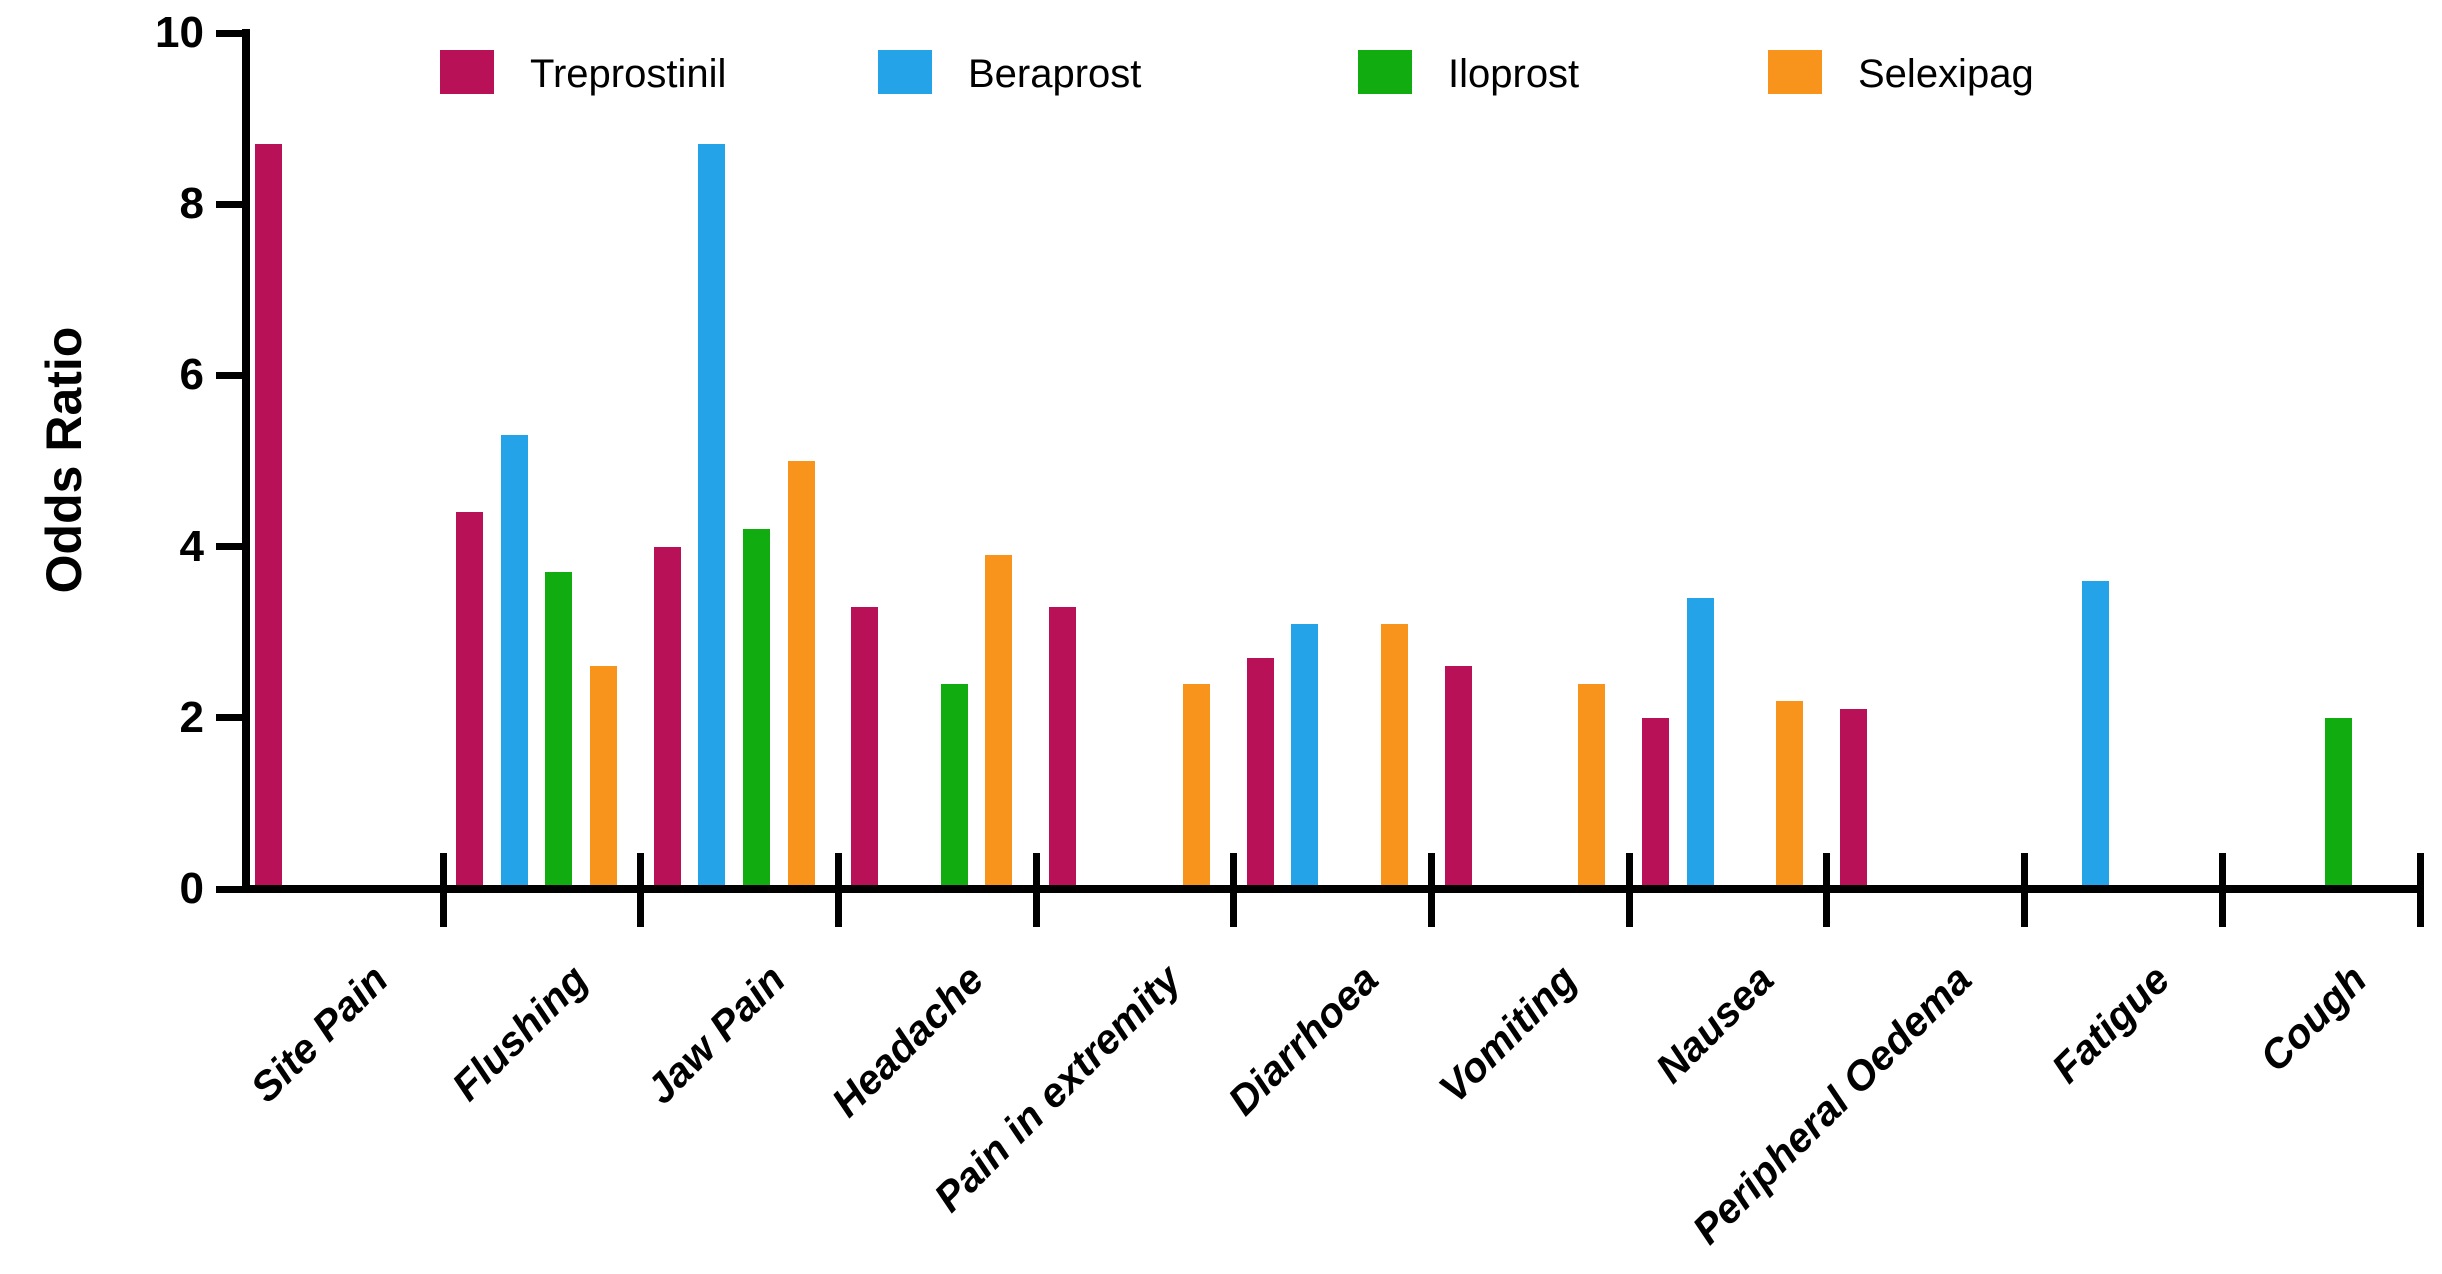  I want to click on legend-label-beraprost: Beraprost, so click(1055, 74).